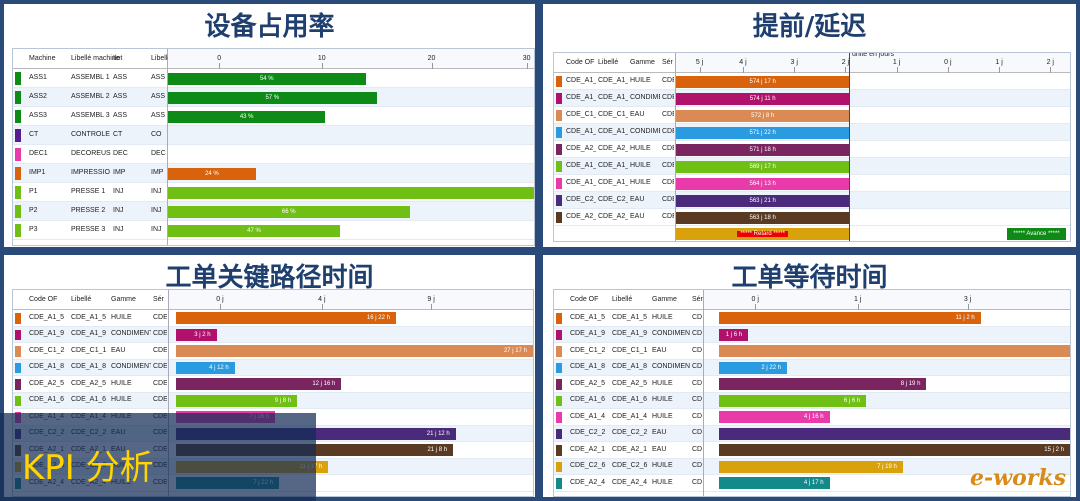  I want to click on table-row: ASS2 ASSEMBL 2 ASS ASS, so click(90, 97).